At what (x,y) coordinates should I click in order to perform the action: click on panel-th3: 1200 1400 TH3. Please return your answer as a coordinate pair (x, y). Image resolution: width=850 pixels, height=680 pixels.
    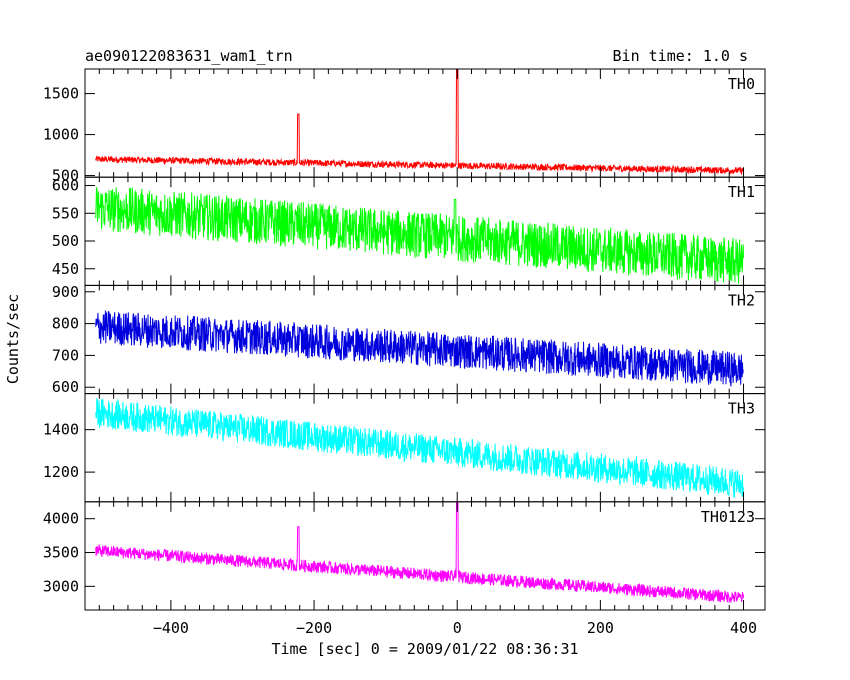
    Looking at the image, I should click on (404, 448).